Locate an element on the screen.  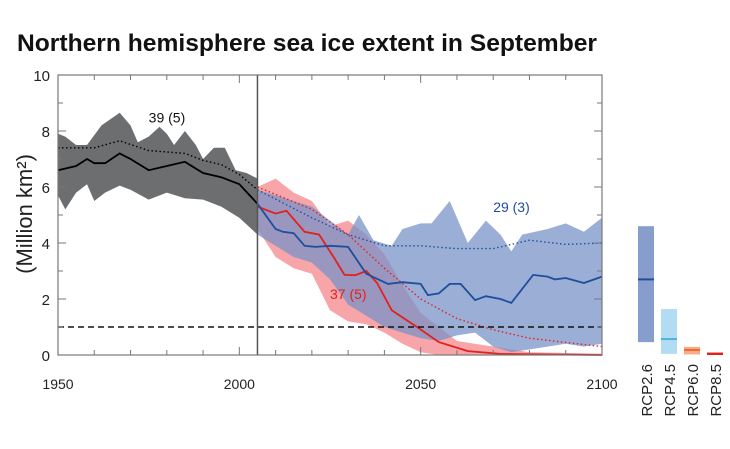
y-tick-label: 2 is located at coordinates (46, 300).